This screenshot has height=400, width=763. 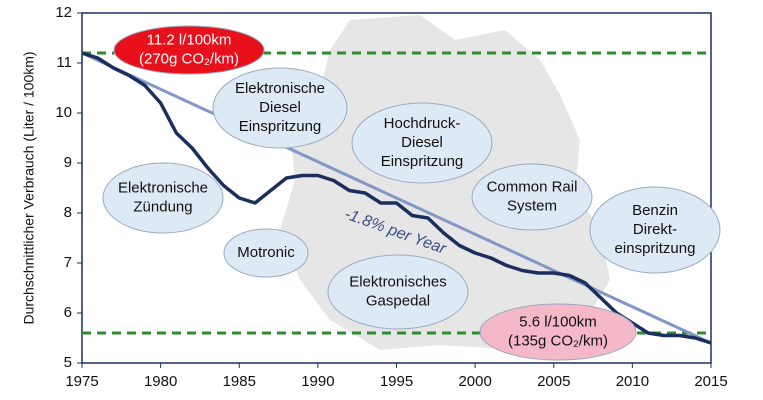 What do you see at coordinates (398, 300) in the screenshot?
I see `callout-text: Gaspedal` at bounding box center [398, 300].